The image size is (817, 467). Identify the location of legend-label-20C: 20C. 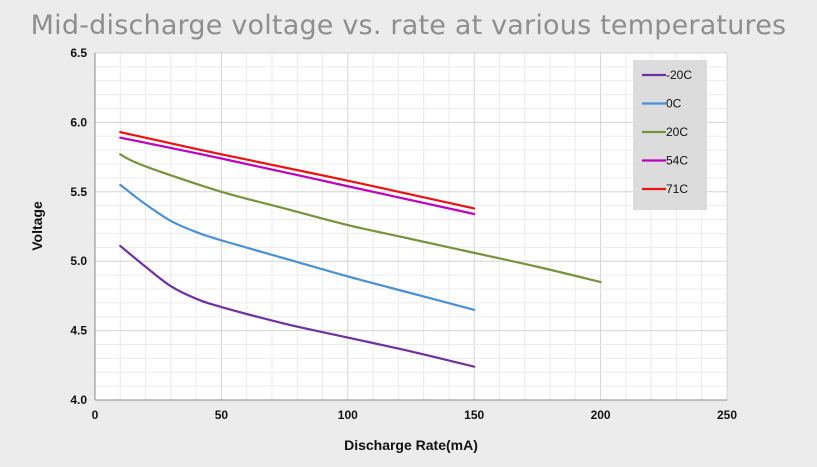
(677, 132).